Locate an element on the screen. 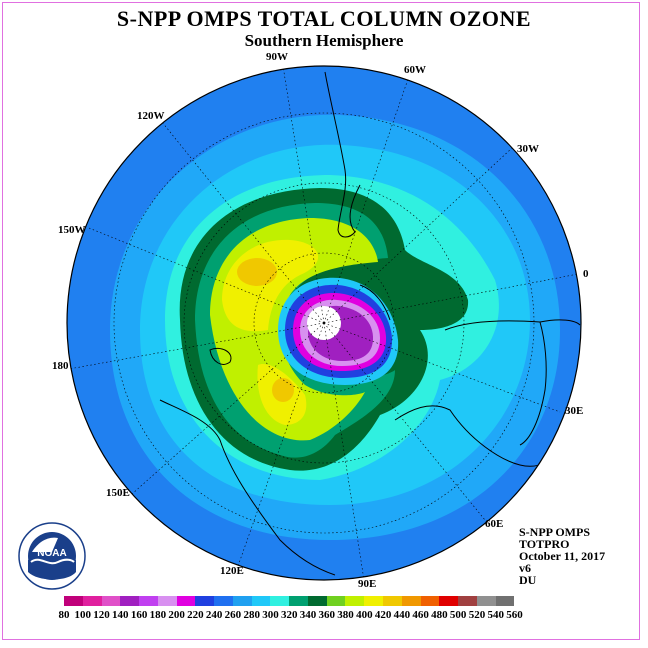 This screenshot has height=648, width=648. lon-label-120w: 120W is located at coordinates (151, 116).